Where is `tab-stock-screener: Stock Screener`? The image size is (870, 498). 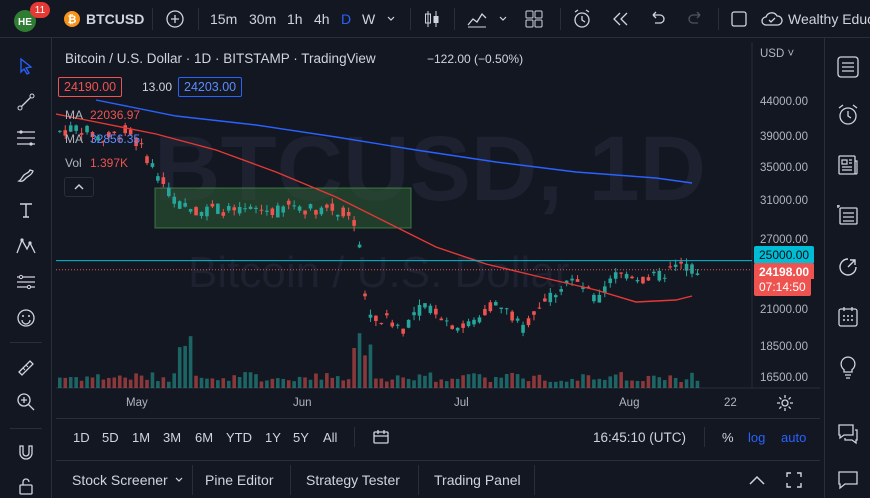
tab-stock-screener: Stock Screener is located at coordinates (120, 480).